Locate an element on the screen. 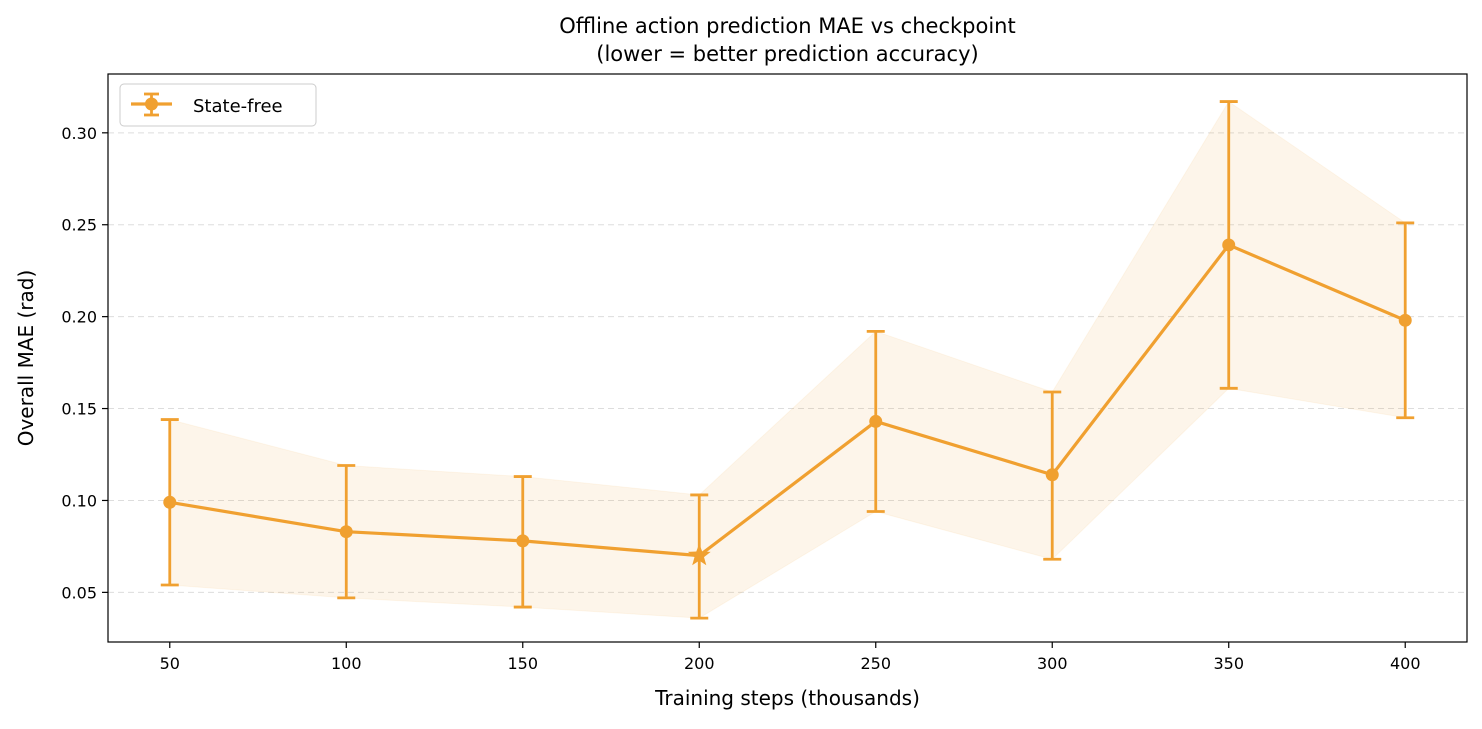 Image resolution: width=1482 pixels, height=729 pixels. legend-swatch-marker is located at coordinates (151, 104).